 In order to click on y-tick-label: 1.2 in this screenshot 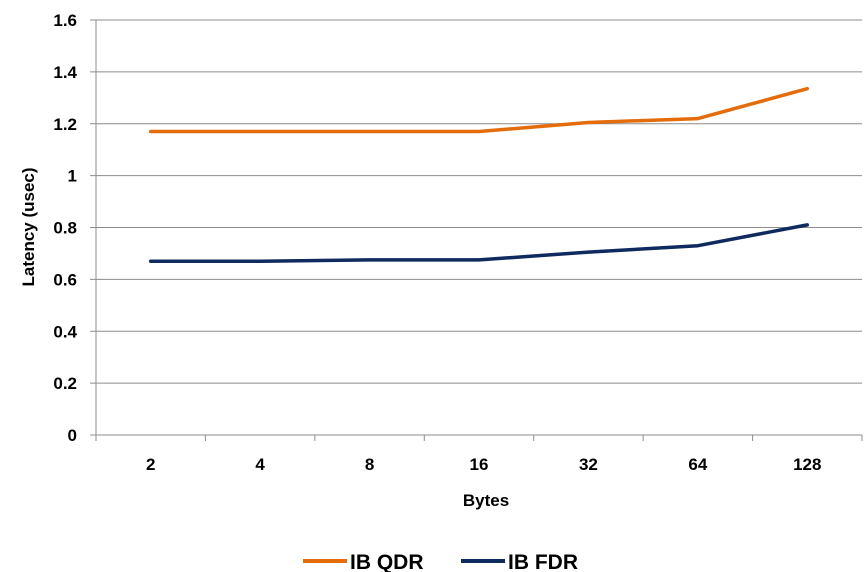, I will do `click(65, 124)`.